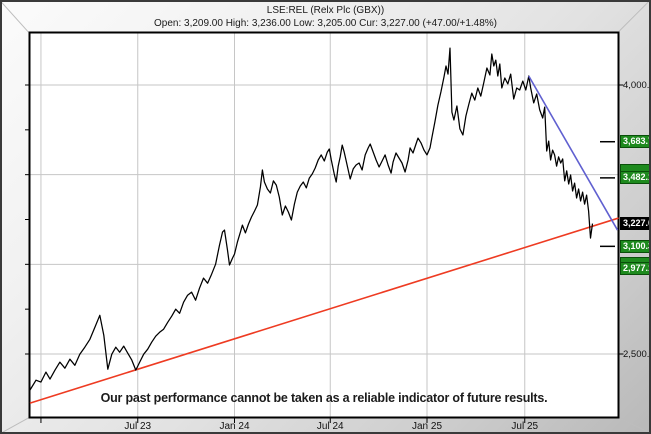 The width and height of the screenshot is (651, 434). Describe the element at coordinates (427, 426) in the screenshot. I see `x-axis-label: Jan 25` at that location.